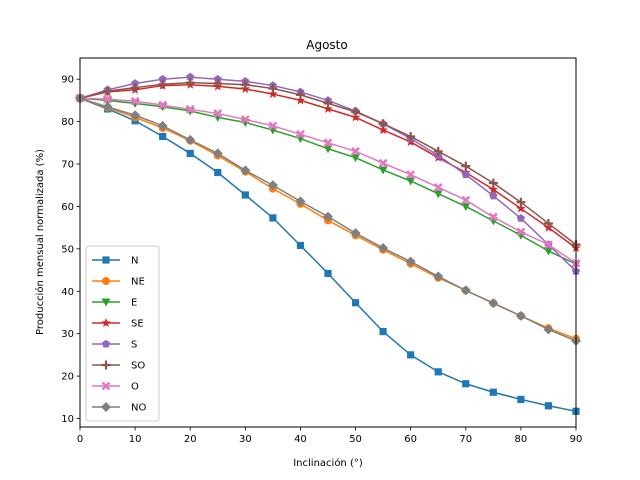  What do you see at coordinates (114, 303) in the screenshot?
I see `legend-item-e: E` at bounding box center [114, 303].